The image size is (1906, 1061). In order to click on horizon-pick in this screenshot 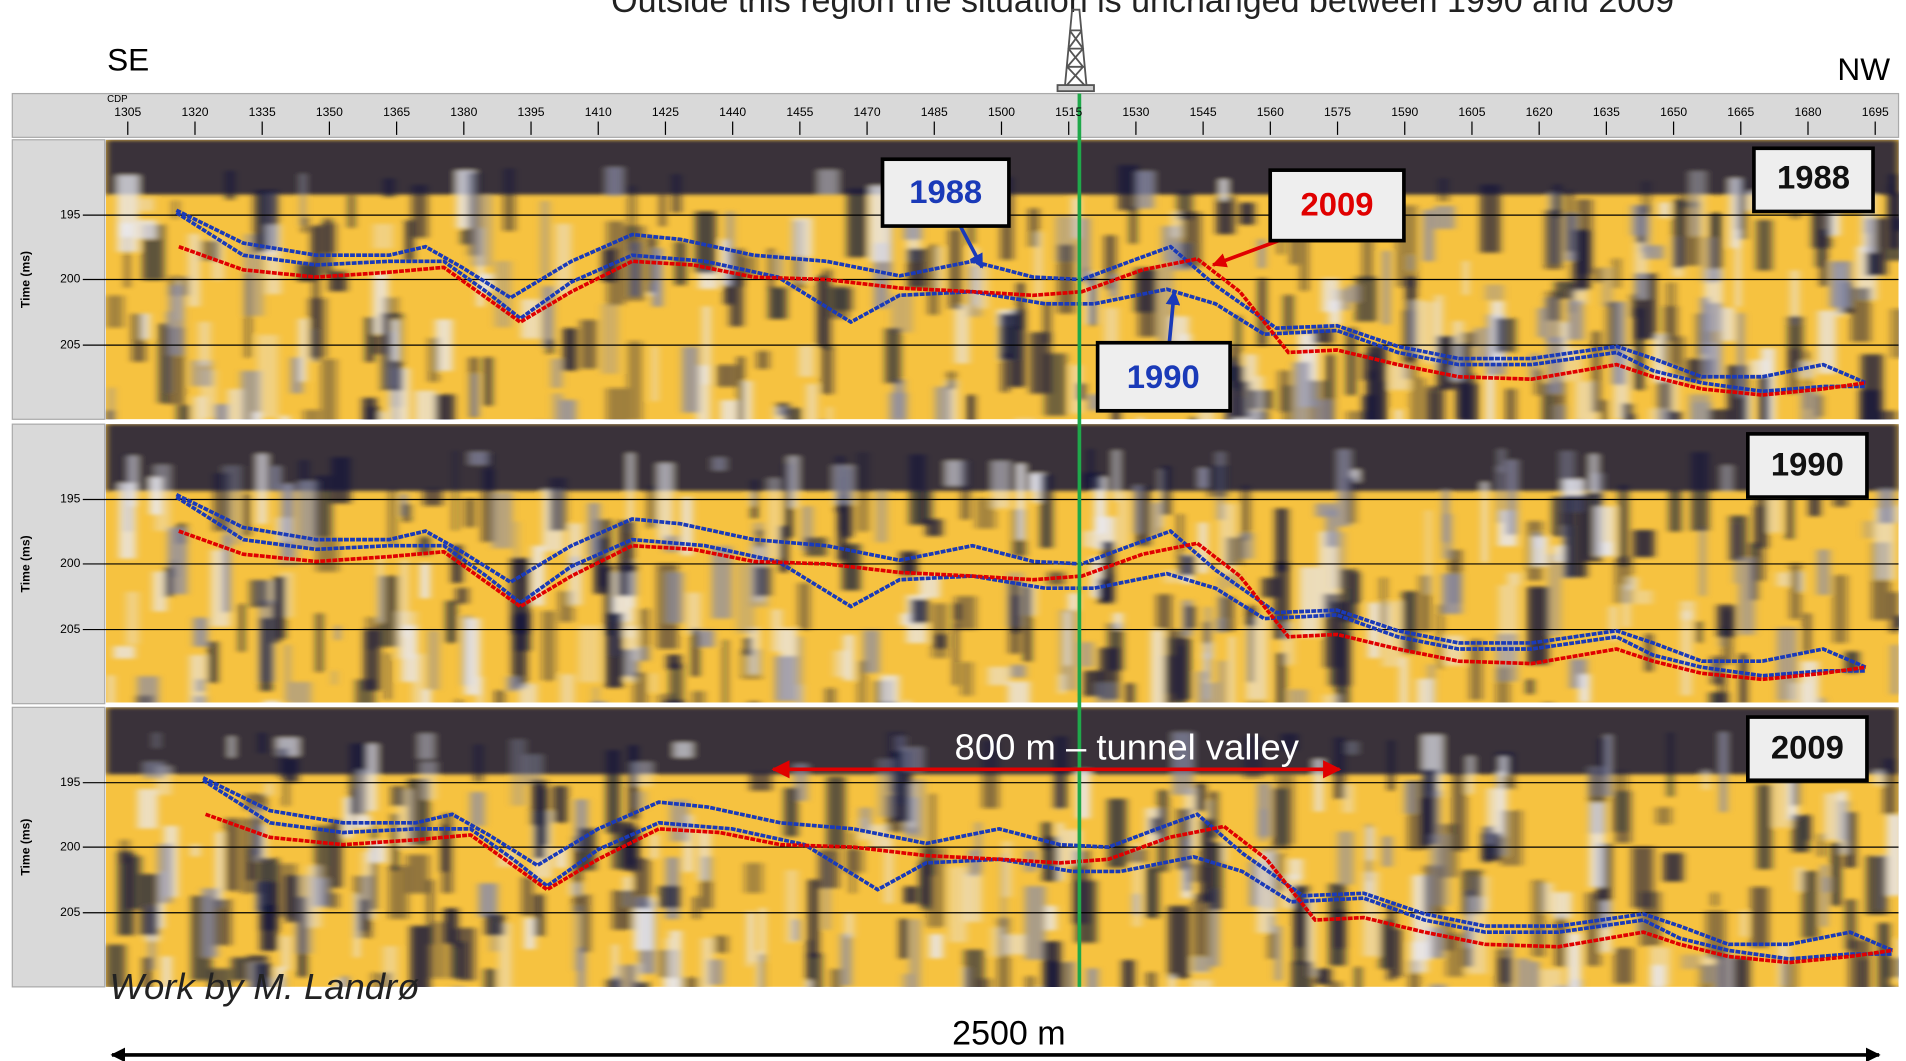, I will do `click(1022, 605)`.